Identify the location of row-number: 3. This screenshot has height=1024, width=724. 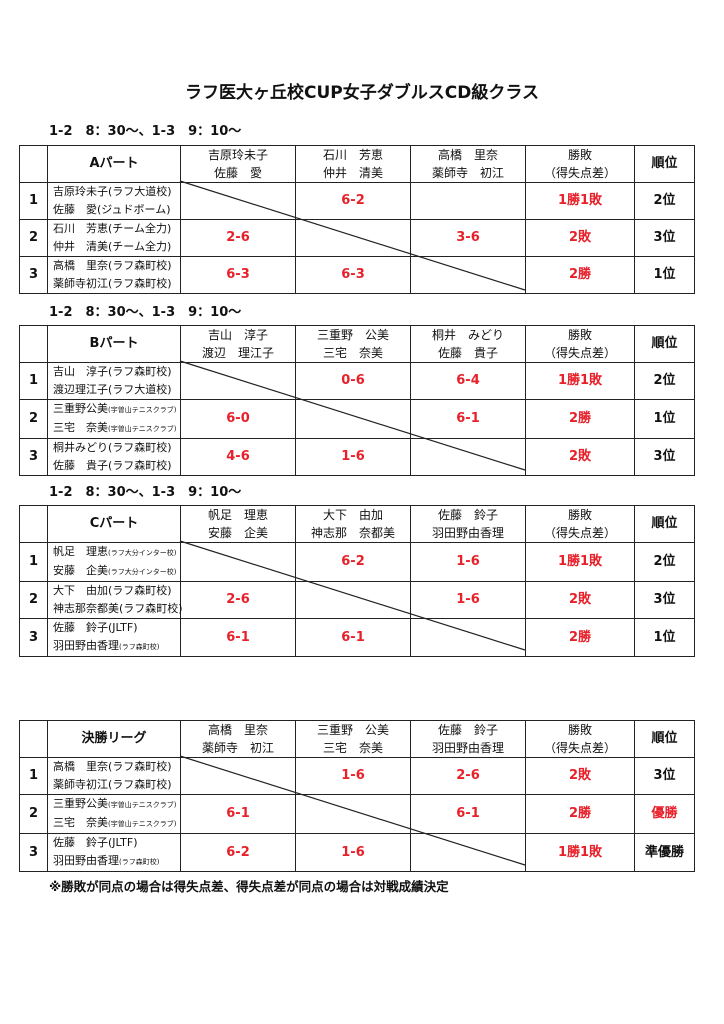
(33, 457).